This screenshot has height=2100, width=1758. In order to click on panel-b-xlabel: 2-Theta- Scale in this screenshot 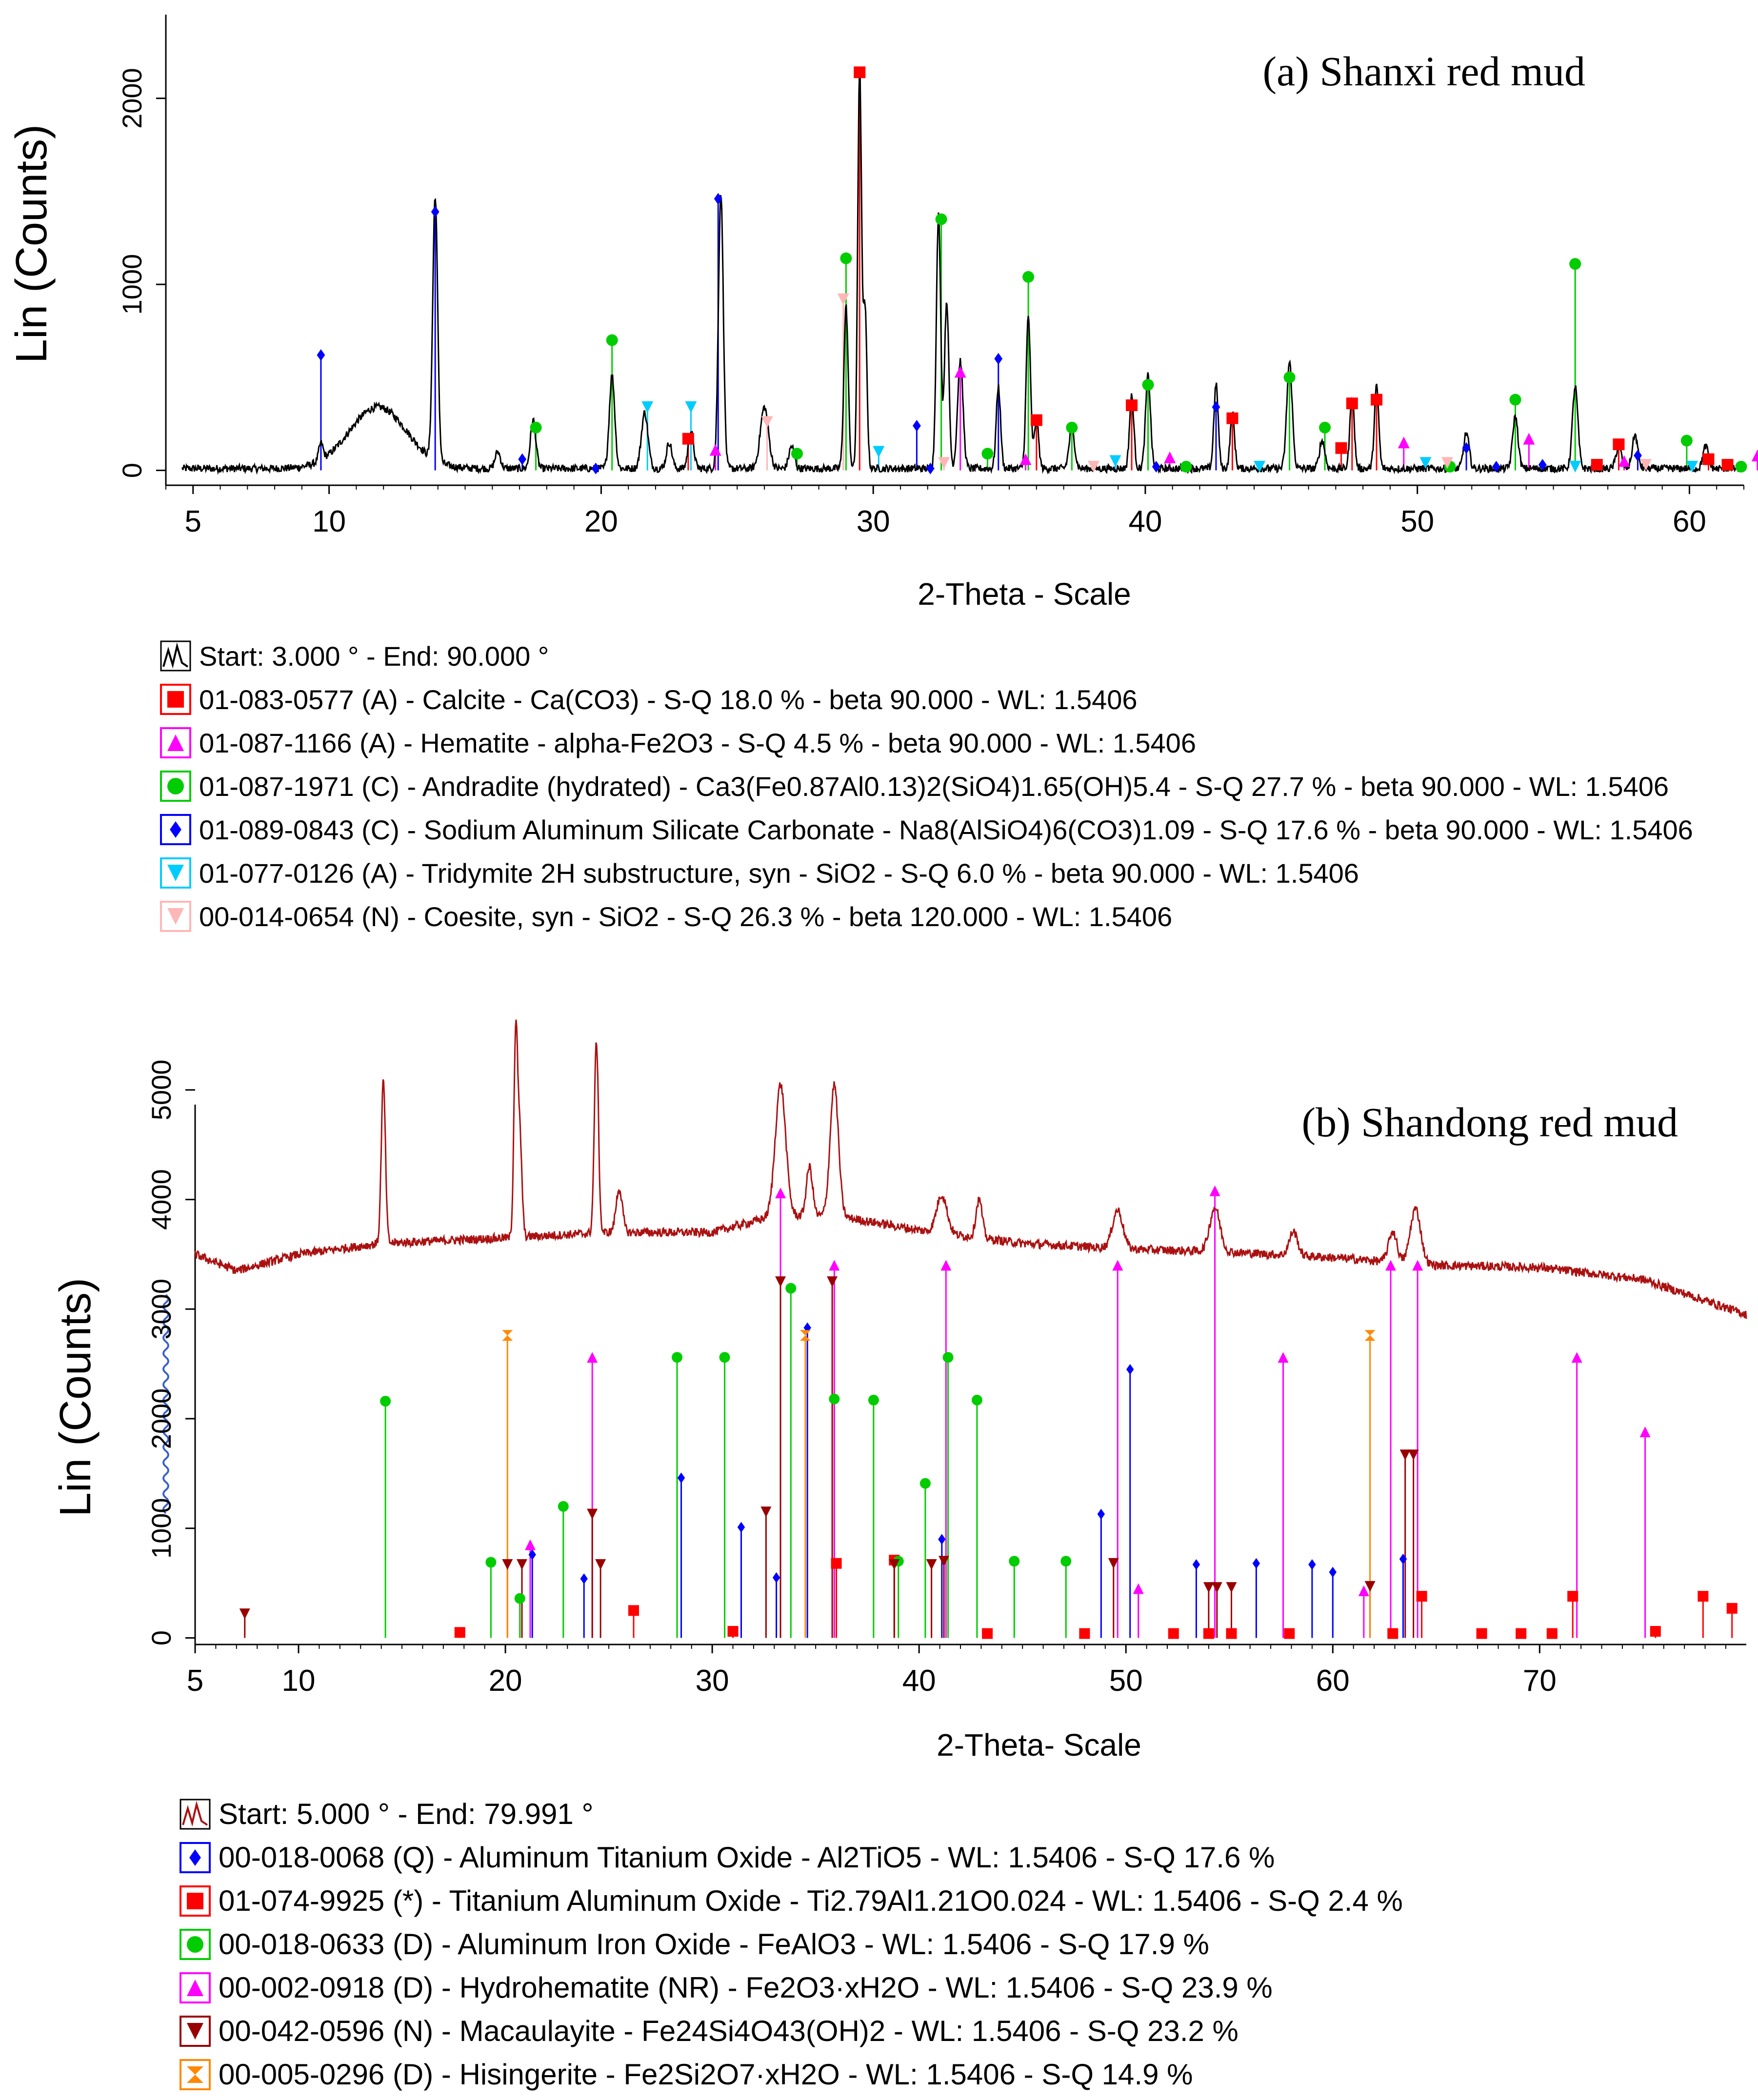, I will do `click(1039, 1745)`.